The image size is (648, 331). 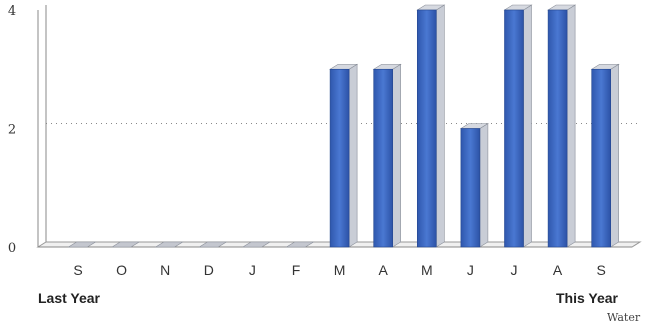 I want to click on x-tick-label: D, so click(x=209, y=270).